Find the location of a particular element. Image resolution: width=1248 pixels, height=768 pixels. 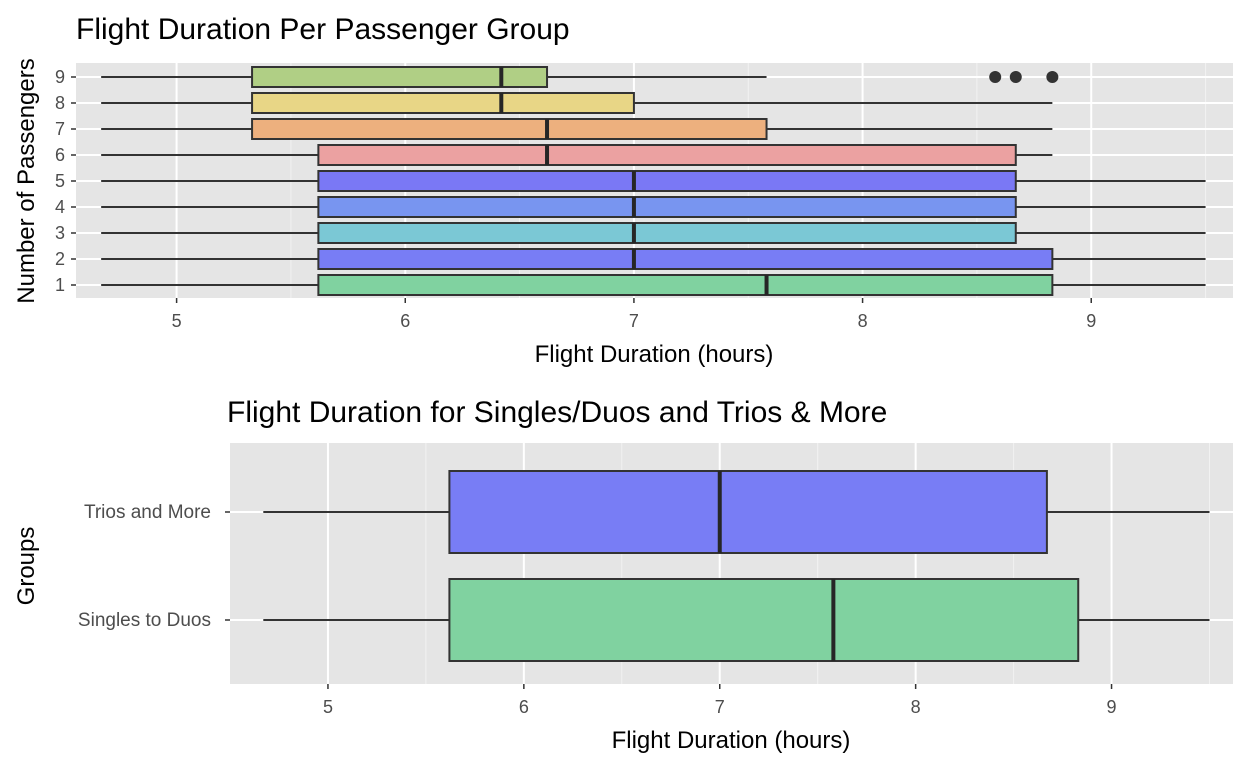

y-tick-label: 1 is located at coordinates (60, 285).